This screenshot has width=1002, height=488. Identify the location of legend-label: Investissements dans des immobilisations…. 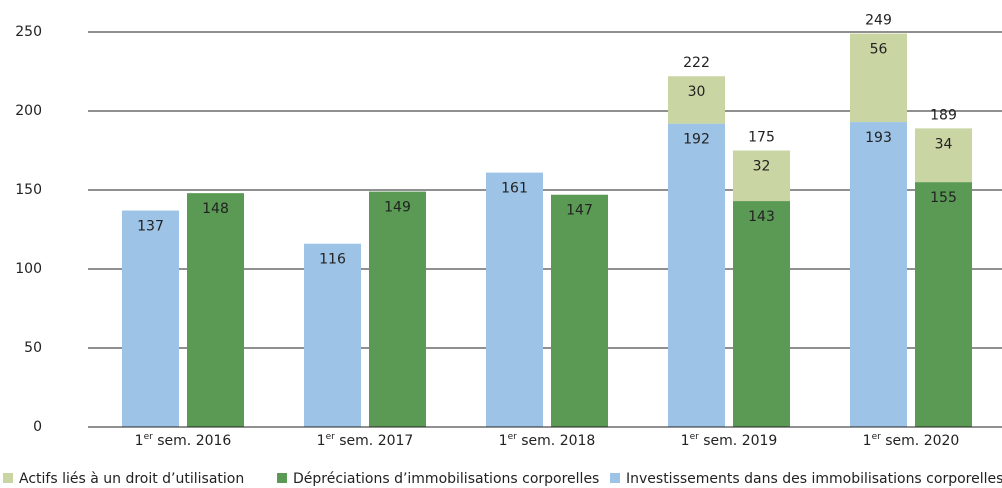
(814, 479).